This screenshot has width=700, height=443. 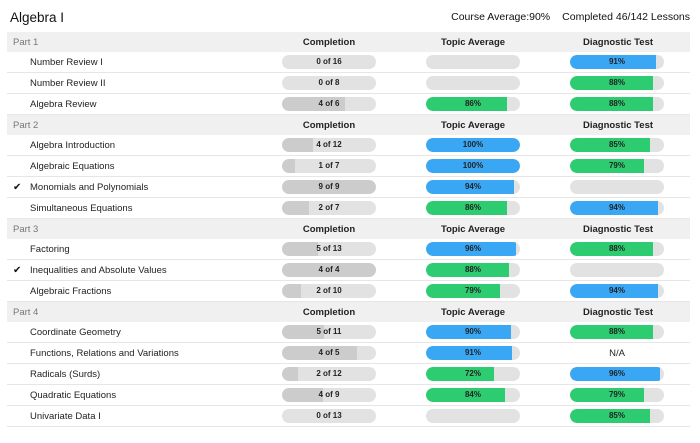 What do you see at coordinates (68, 83) in the screenshot?
I see `lesson-name: Number Review II` at bounding box center [68, 83].